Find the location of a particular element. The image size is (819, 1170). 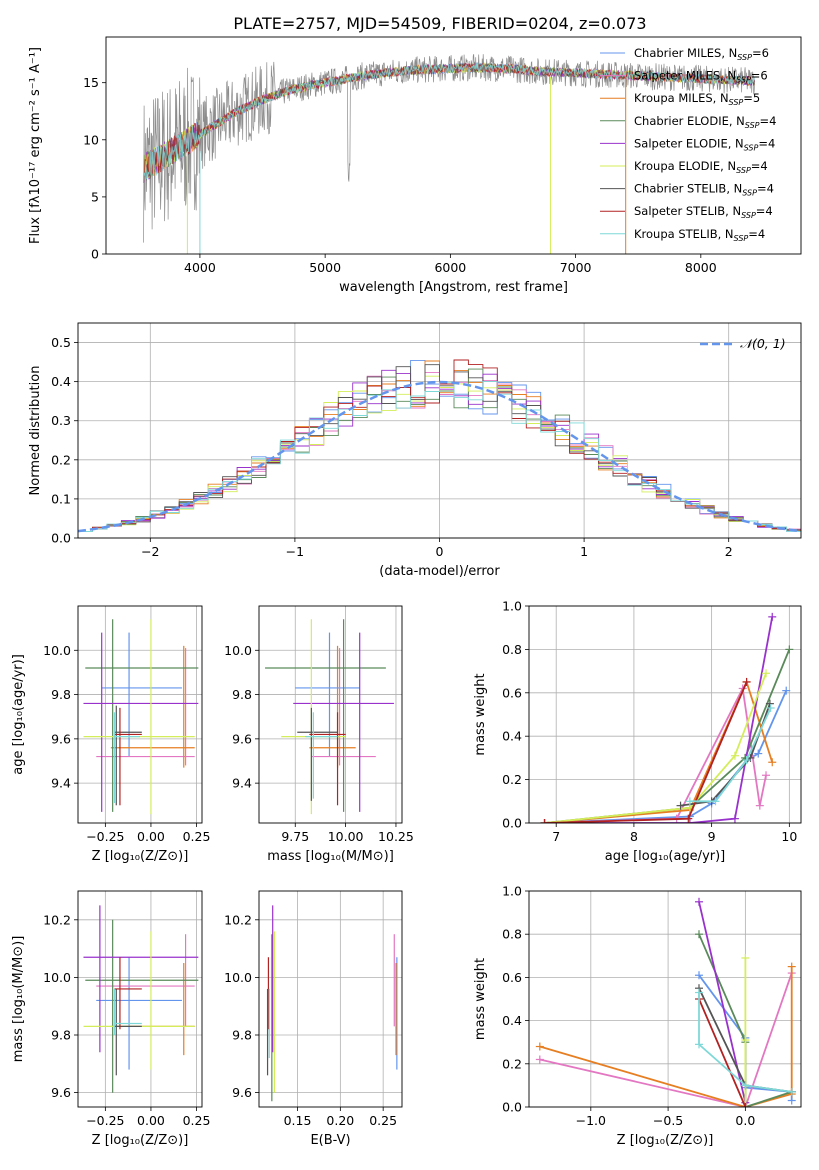

x-axis-label: wavelength [Angstrom, rest frame] is located at coordinates (453, 287).